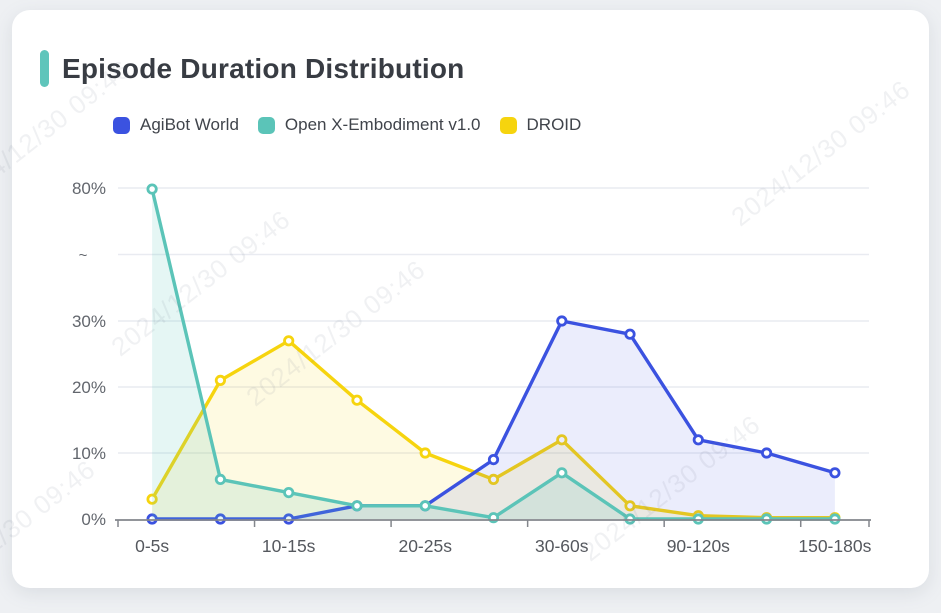 The height and width of the screenshot is (613, 941). What do you see at coordinates (382, 124) in the screenshot?
I see `legend-label: Open X-Embodiment v1.0` at bounding box center [382, 124].